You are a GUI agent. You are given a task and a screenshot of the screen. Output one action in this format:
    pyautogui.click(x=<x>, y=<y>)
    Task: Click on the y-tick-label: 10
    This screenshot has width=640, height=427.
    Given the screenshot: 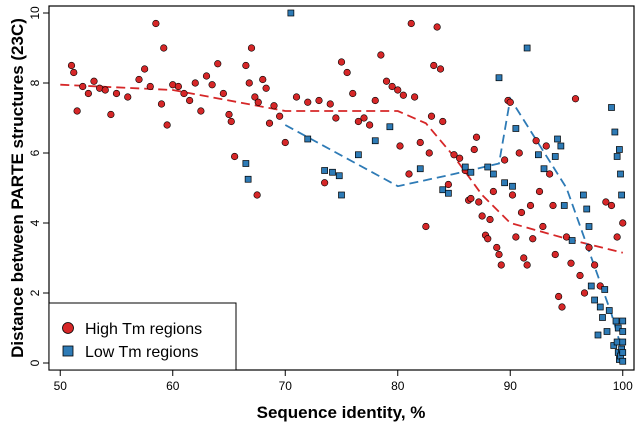 What is the action you would take?
    pyautogui.click(x=35, y=13)
    